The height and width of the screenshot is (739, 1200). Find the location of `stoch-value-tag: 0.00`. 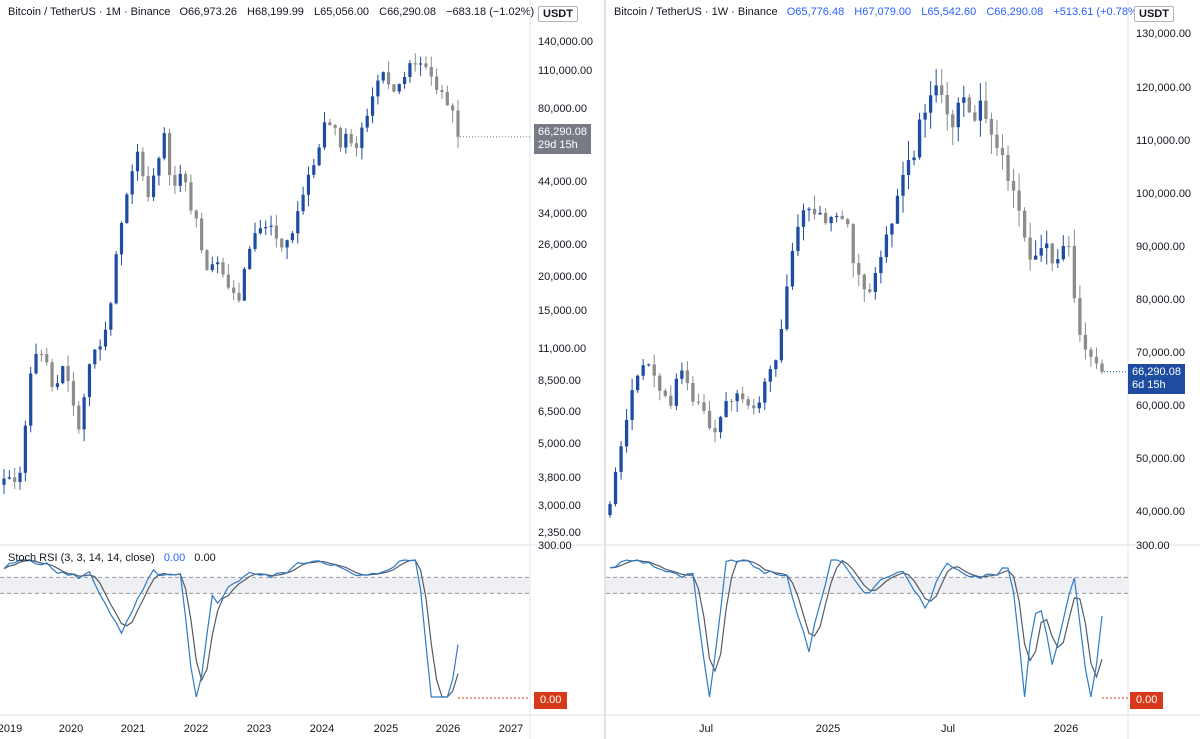

stoch-value-tag: 0.00 is located at coordinates (551, 700).